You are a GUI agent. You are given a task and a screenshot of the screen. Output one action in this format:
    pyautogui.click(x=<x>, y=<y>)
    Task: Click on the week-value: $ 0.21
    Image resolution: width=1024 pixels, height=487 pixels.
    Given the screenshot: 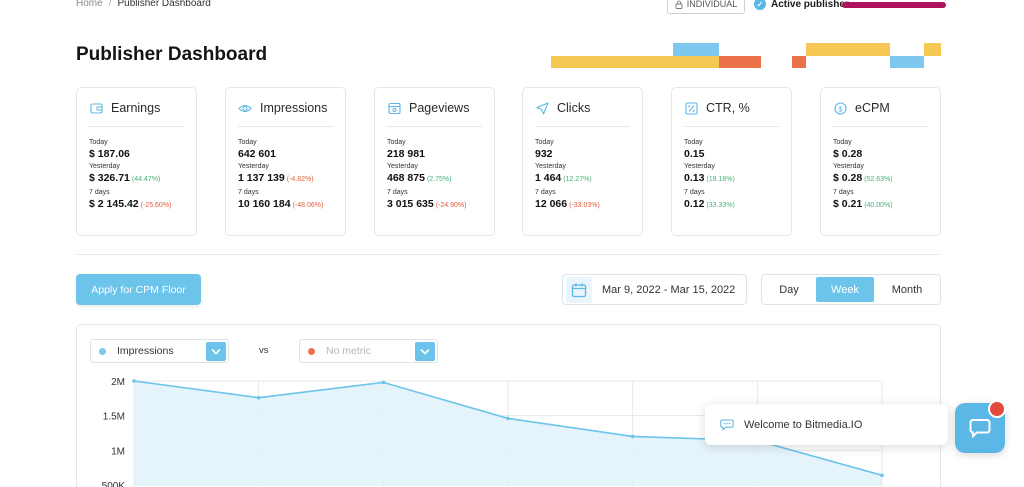 What is the action you would take?
    pyautogui.click(x=848, y=204)
    